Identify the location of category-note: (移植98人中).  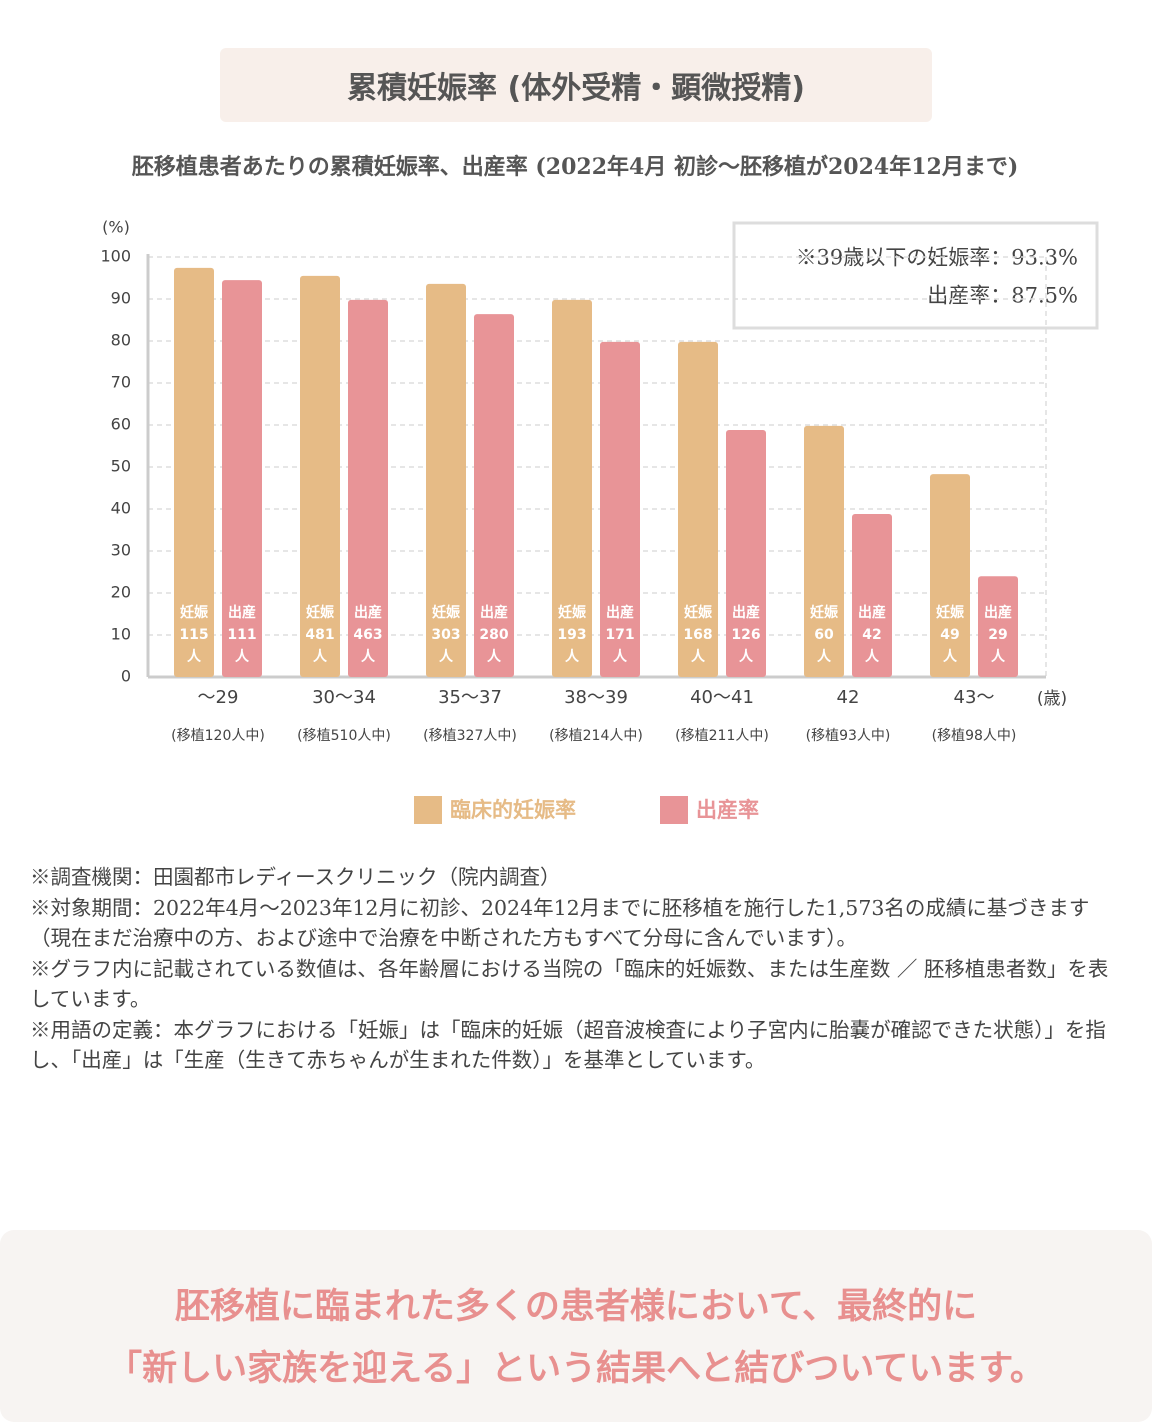
(974, 736).